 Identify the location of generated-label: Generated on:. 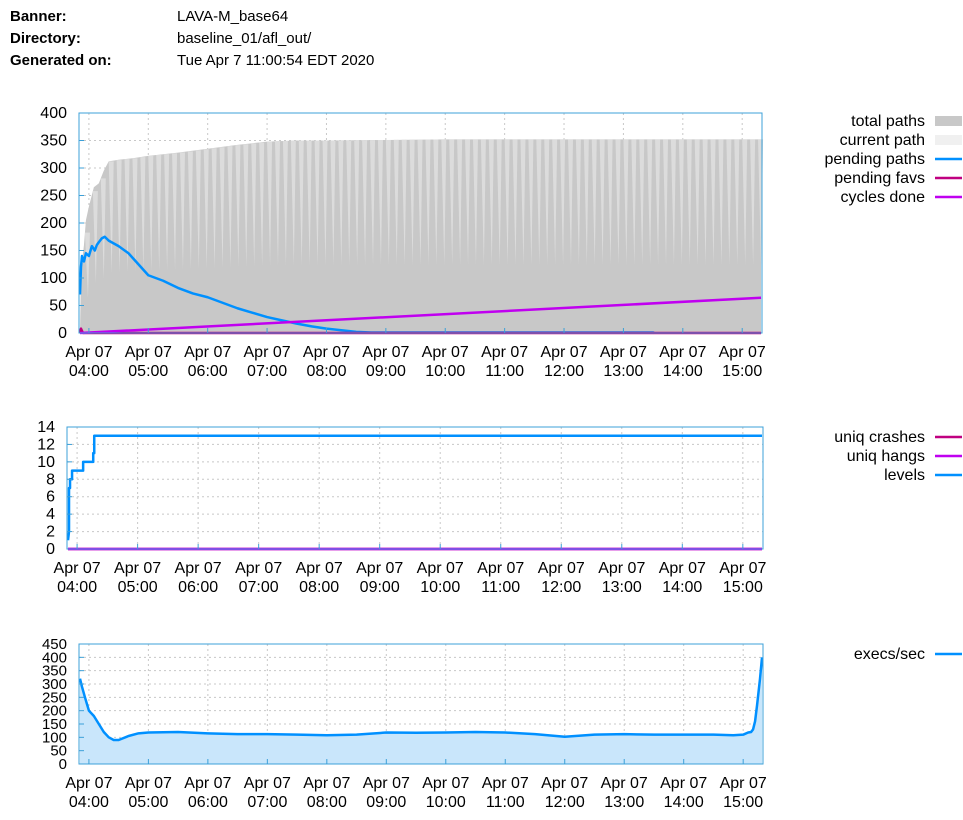
(61, 60).